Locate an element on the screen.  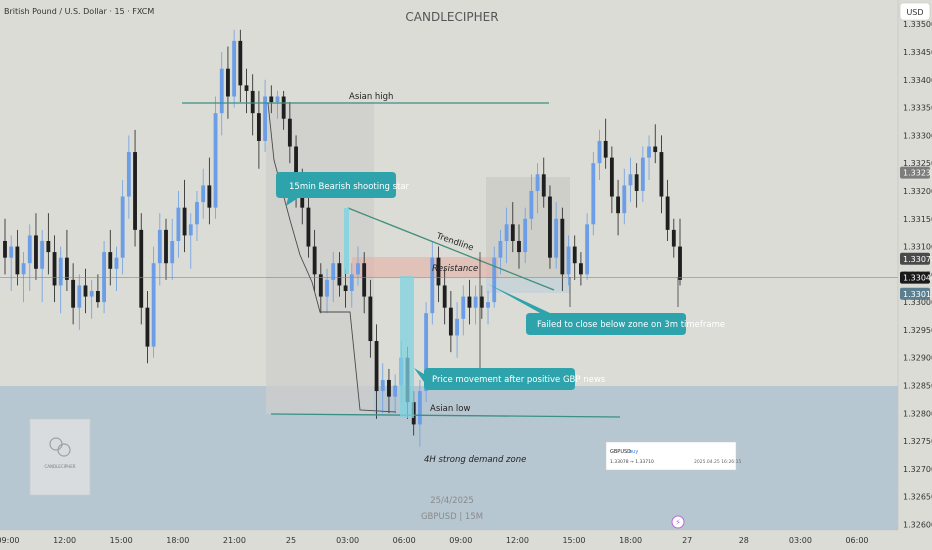
footer-date: 25/4/2025 is located at coordinates (452, 501).